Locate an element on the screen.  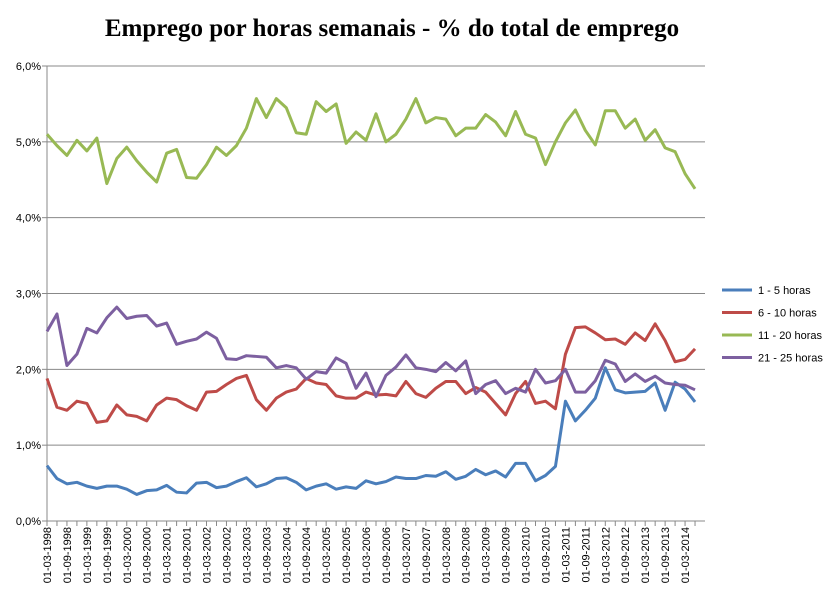
x-tick-label: 01-03-2004 is located at coordinates (287, 555).